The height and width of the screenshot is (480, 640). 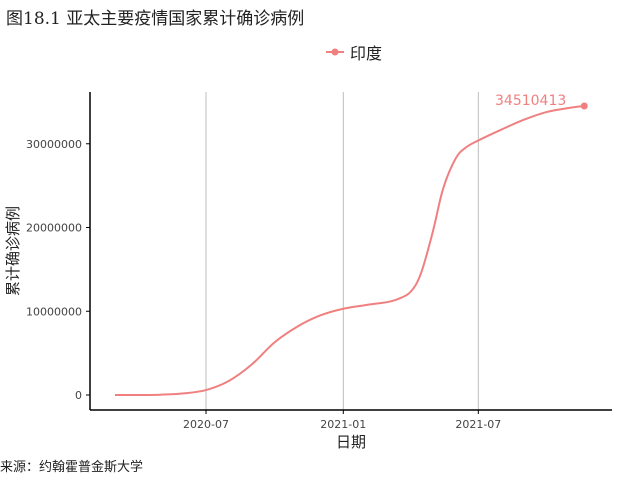 I want to click on x-tick-label-1: 2021-01, so click(x=343, y=424).